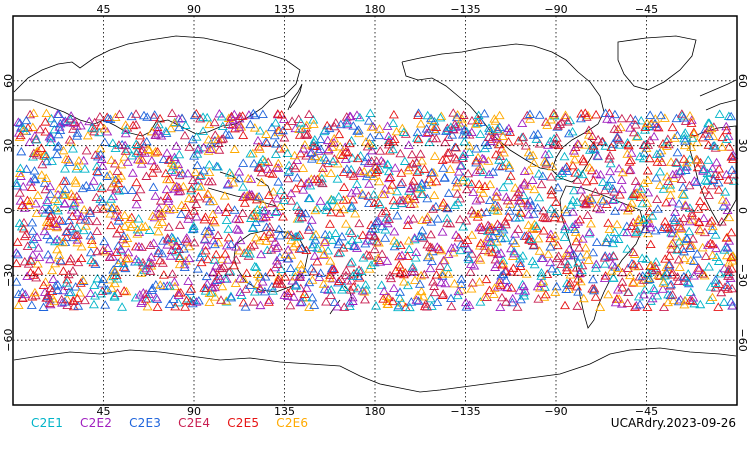 The width and height of the screenshot is (750, 450). I want to click on x-tick-label-bottom: 90, so click(194, 411).